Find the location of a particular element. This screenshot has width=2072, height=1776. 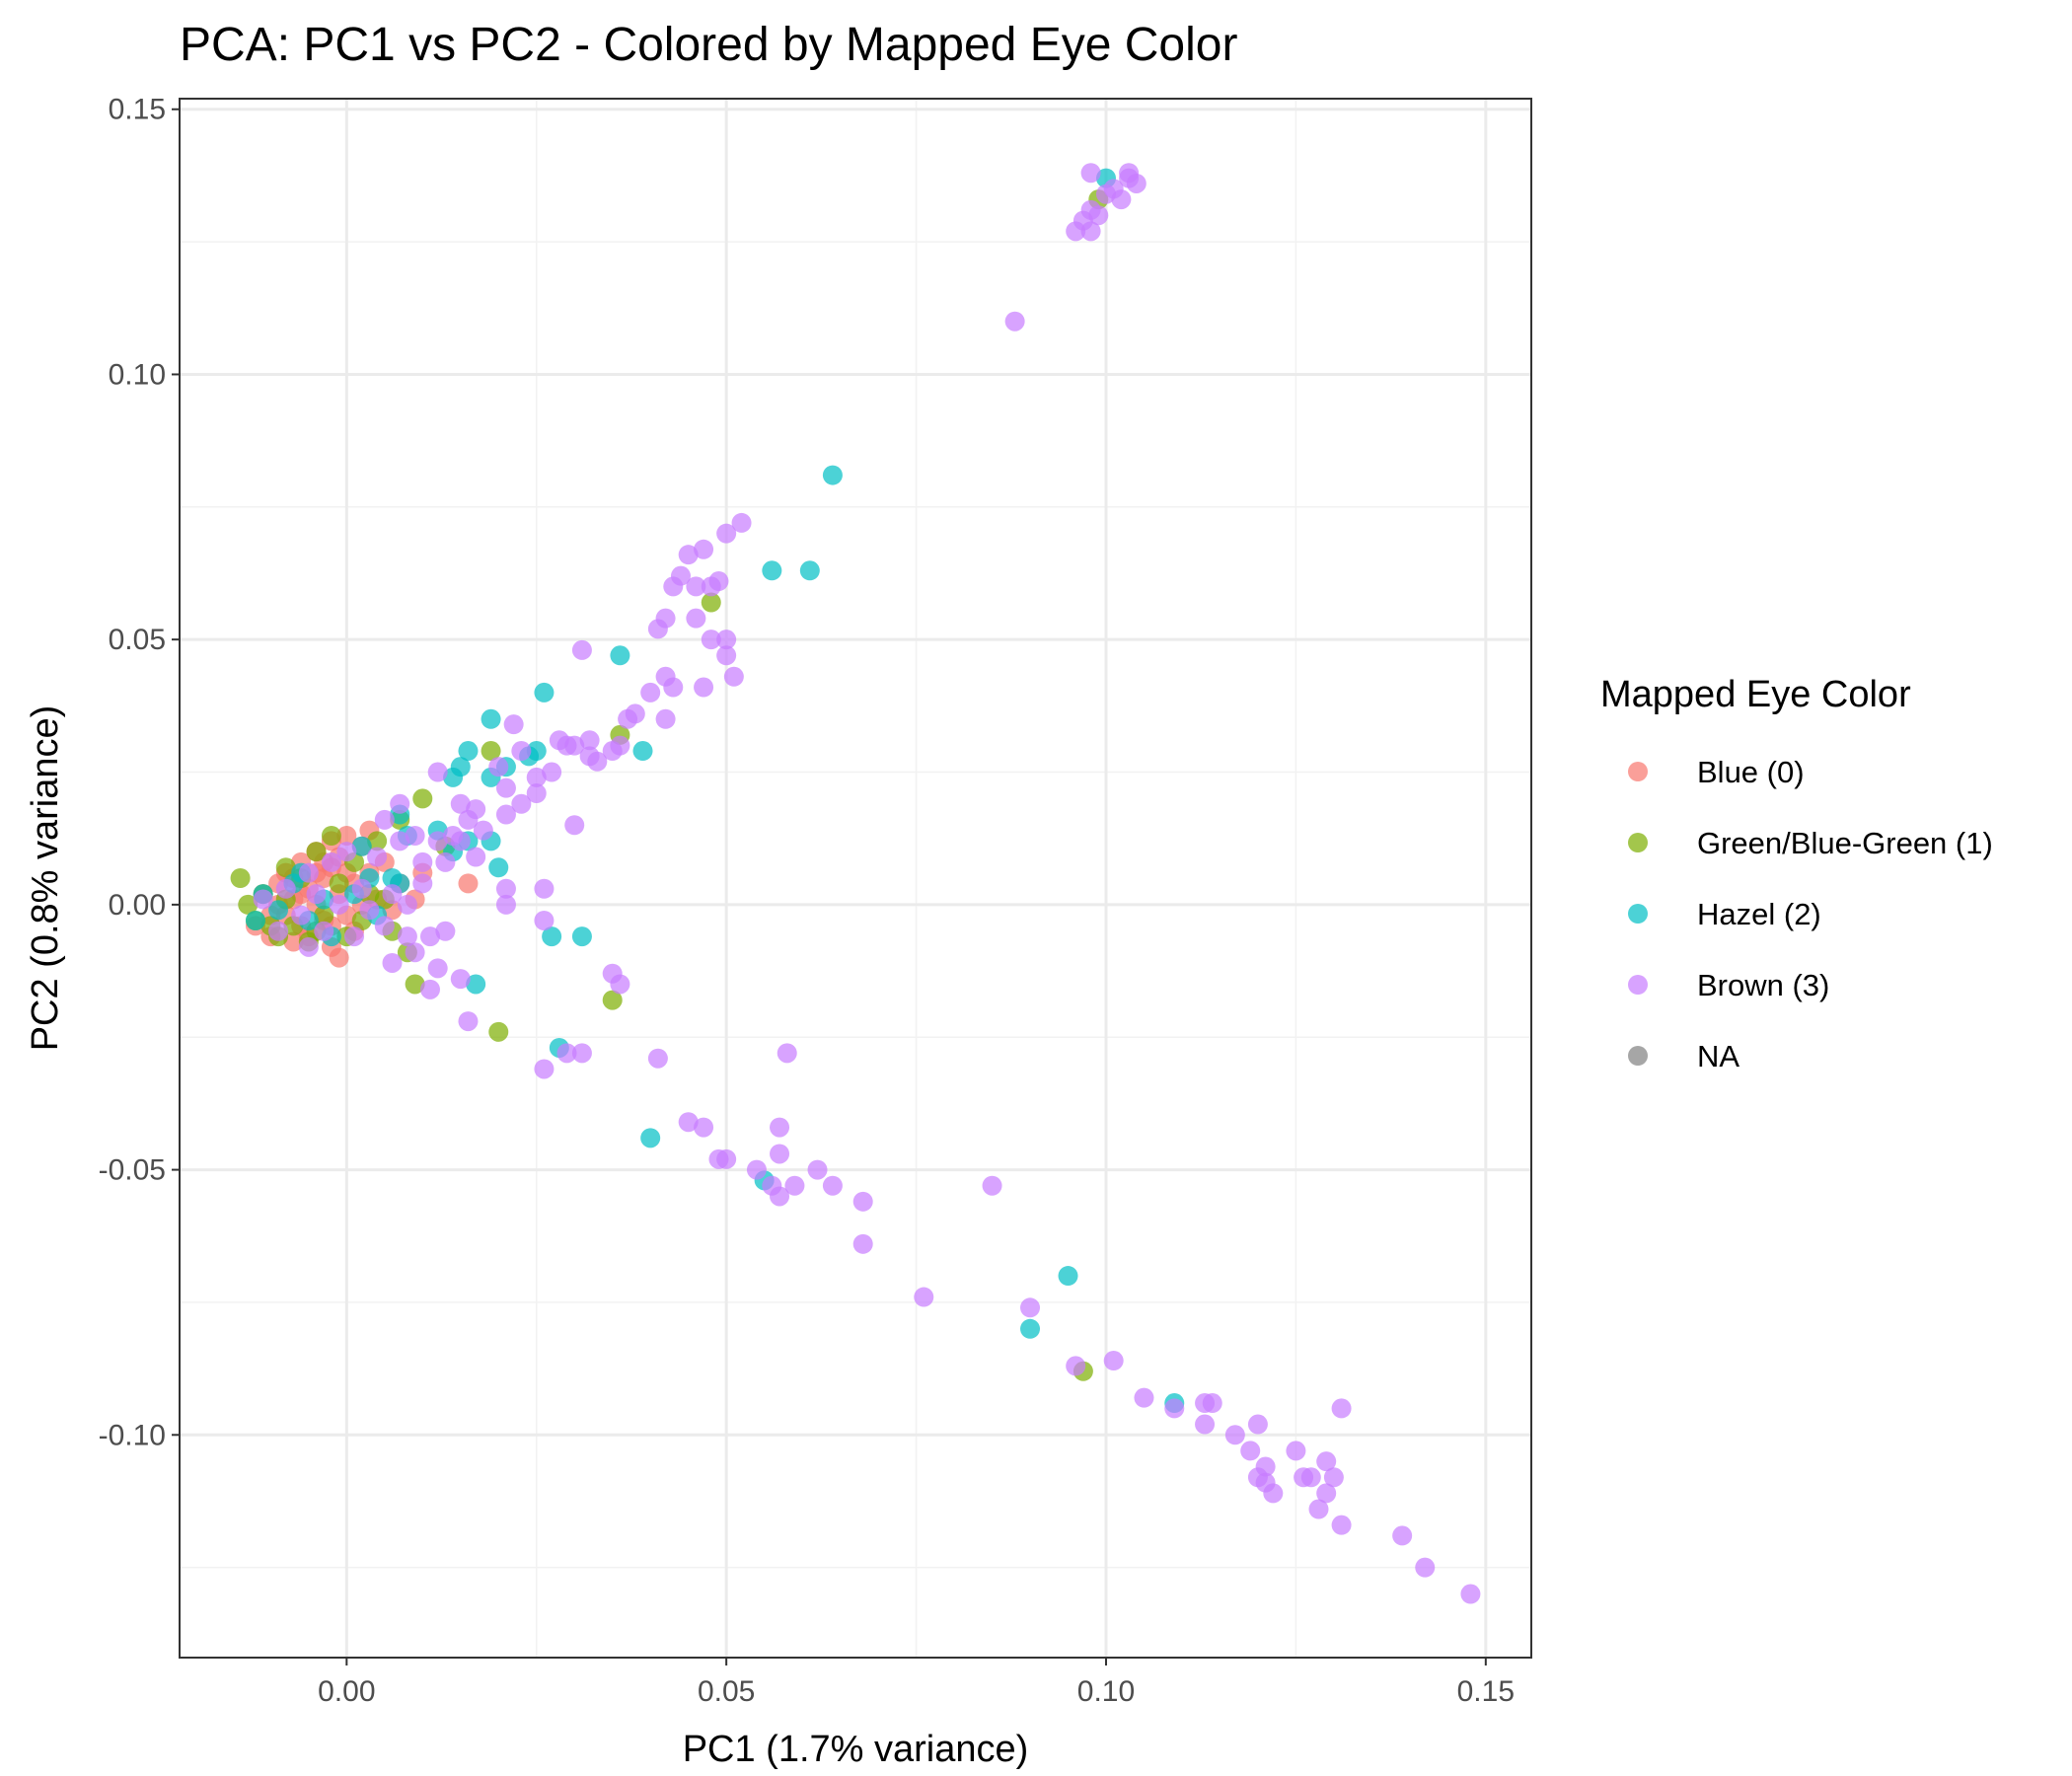

y-tick-label: 0.10 is located at coordinates (138, 375).